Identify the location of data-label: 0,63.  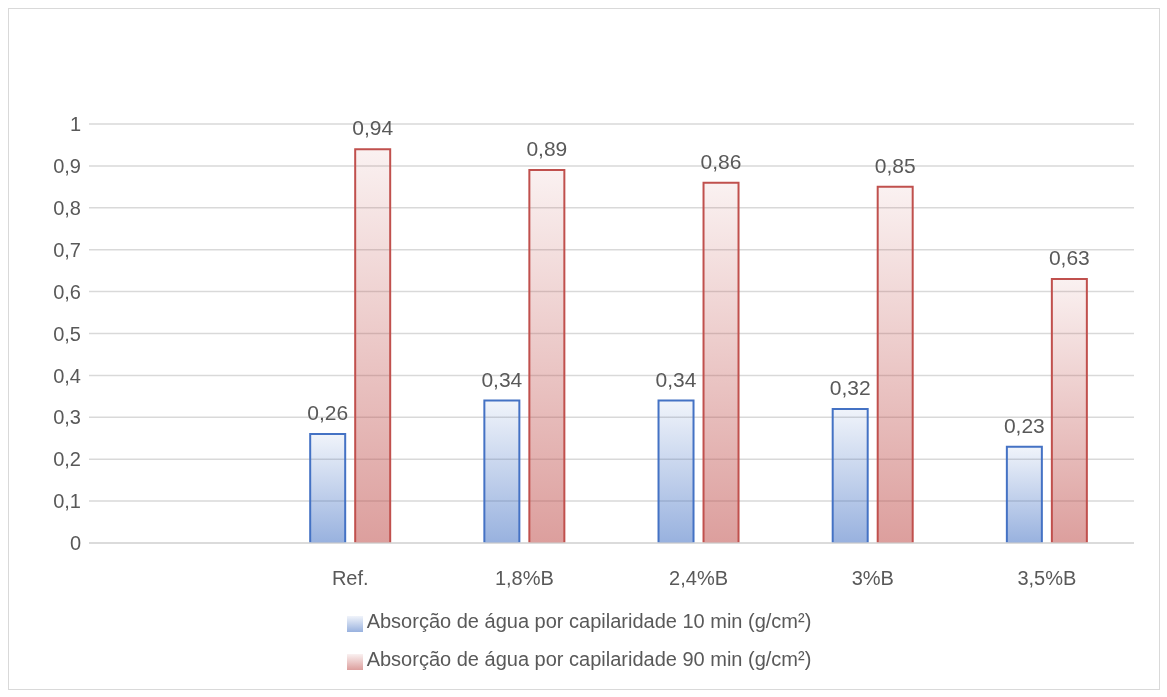
(1069, 258).